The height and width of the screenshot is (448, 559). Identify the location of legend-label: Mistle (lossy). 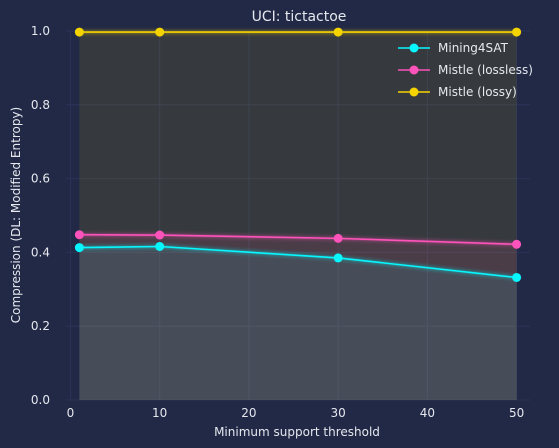
(477, 92).